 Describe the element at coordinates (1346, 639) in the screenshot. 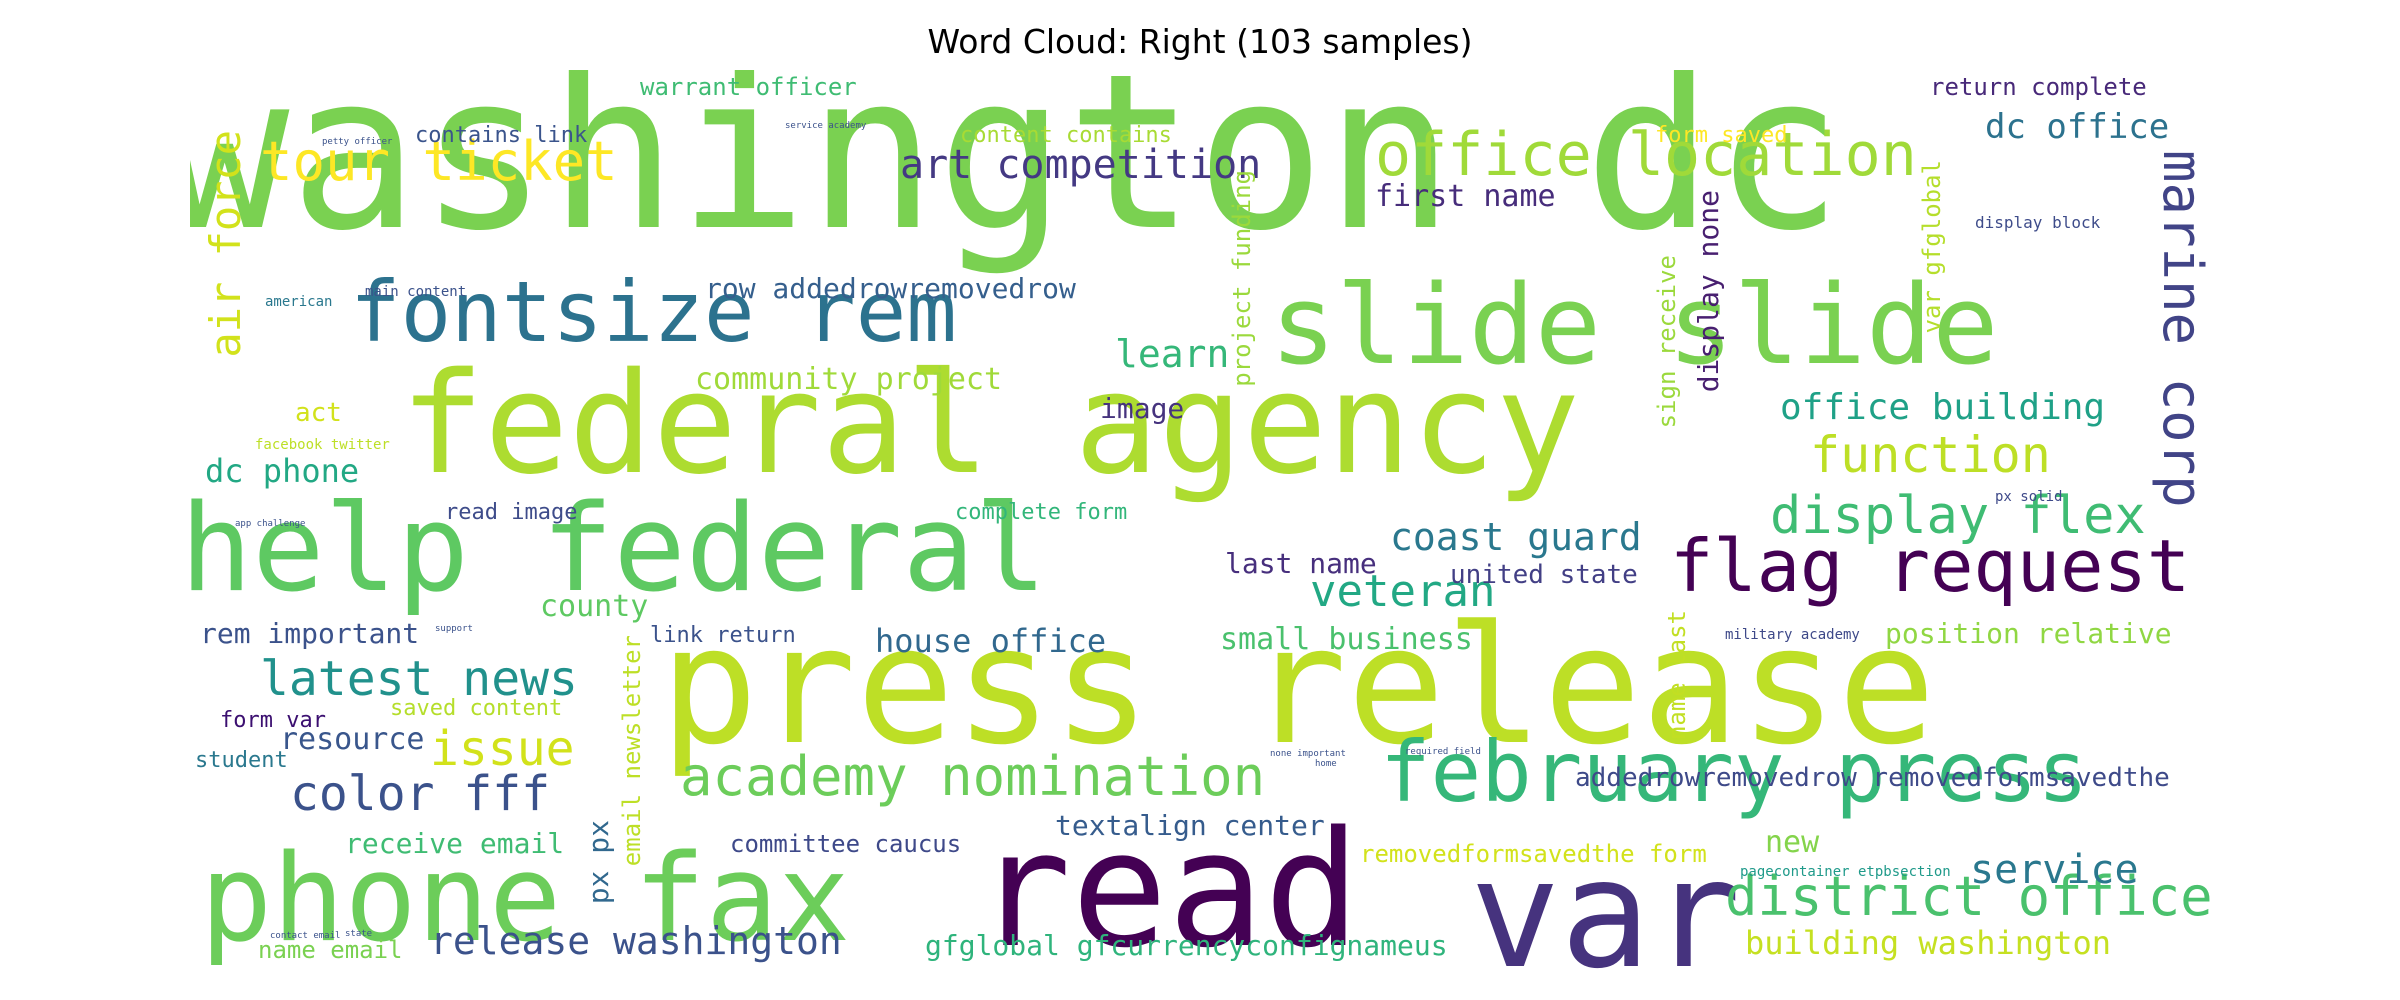

I see `word: small business` at that location.